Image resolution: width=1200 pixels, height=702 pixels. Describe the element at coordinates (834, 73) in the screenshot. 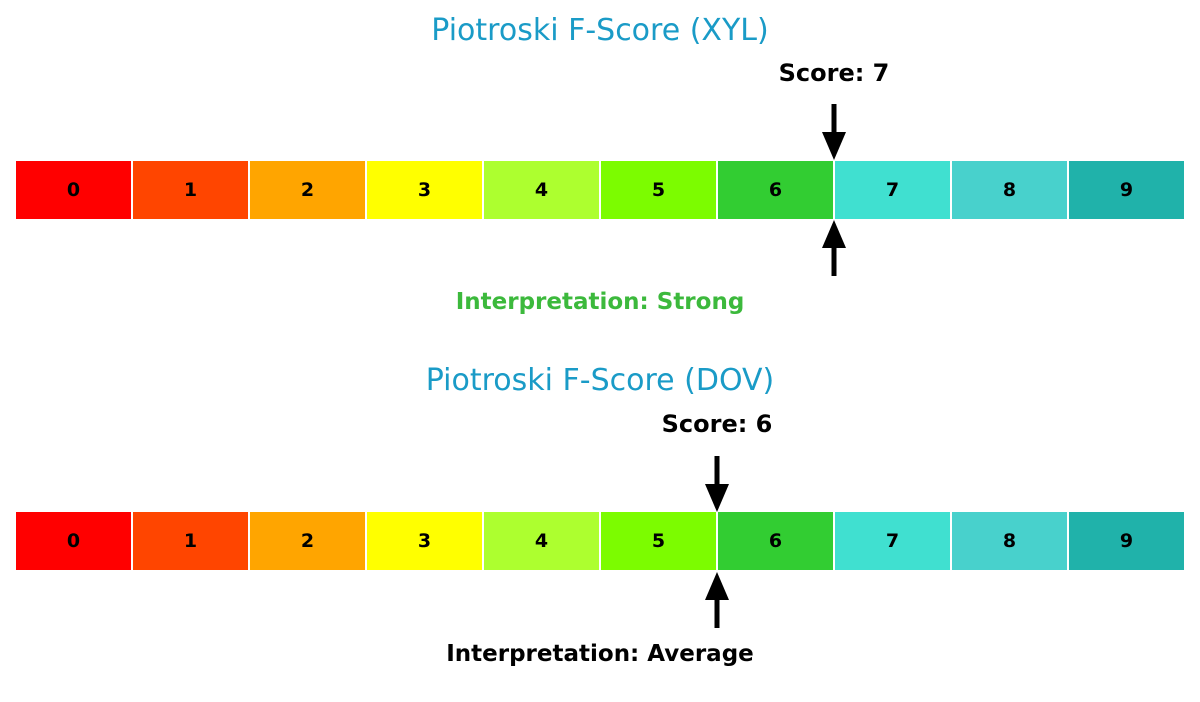

I see `score-label-xyl: Score: 7` at that location.